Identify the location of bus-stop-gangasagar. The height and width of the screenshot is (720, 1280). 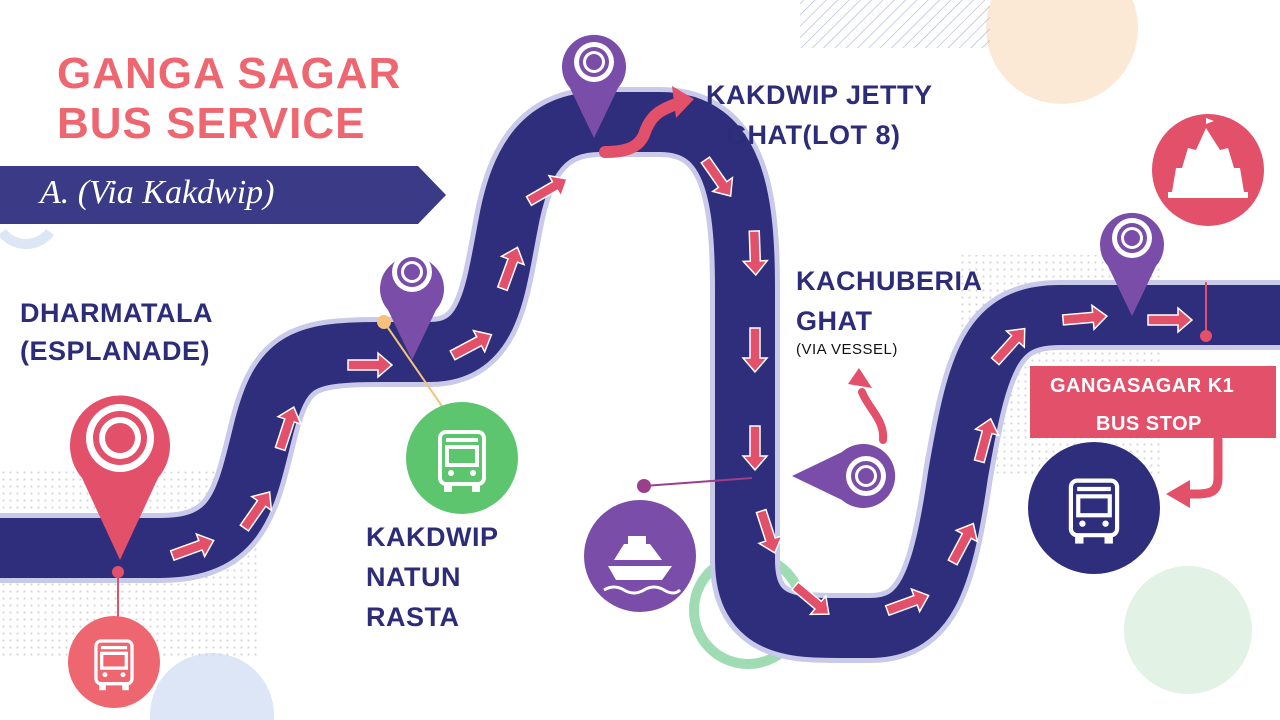
(1094, 508).